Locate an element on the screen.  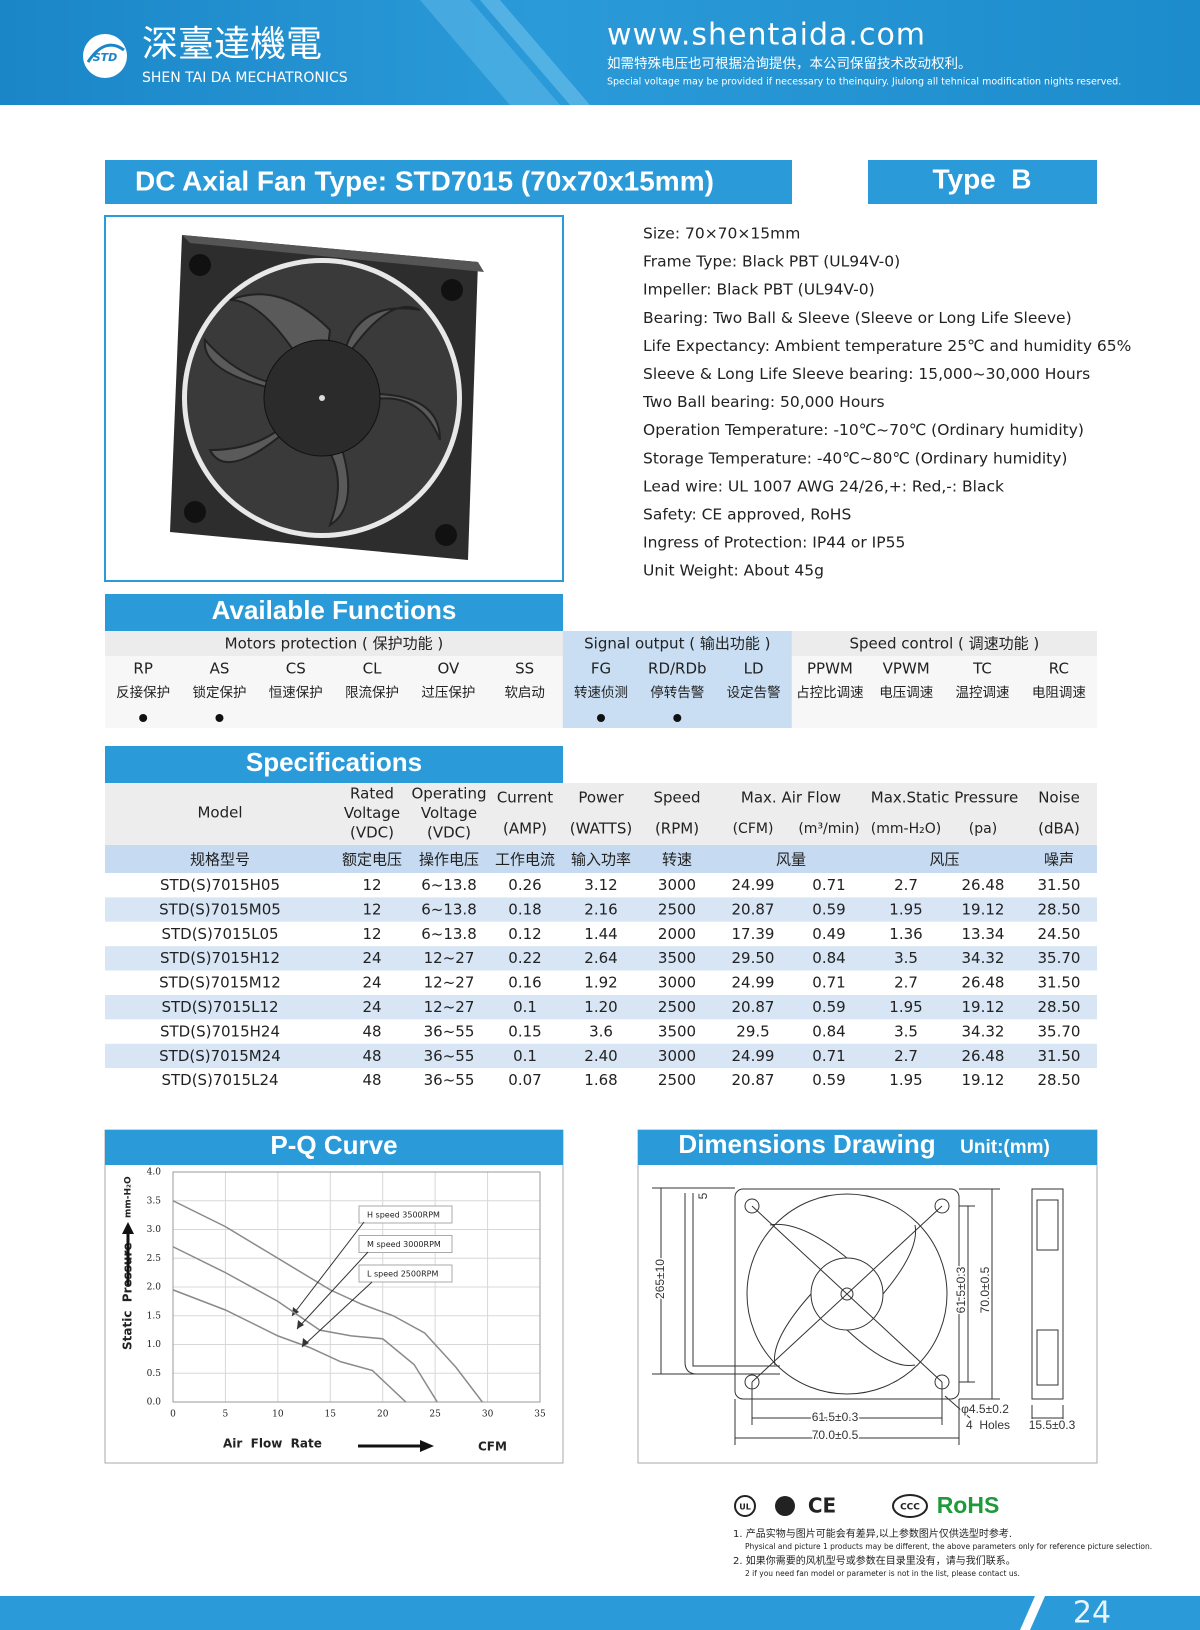
header-cn: 输入功率 is located at coordinates (601, 860).